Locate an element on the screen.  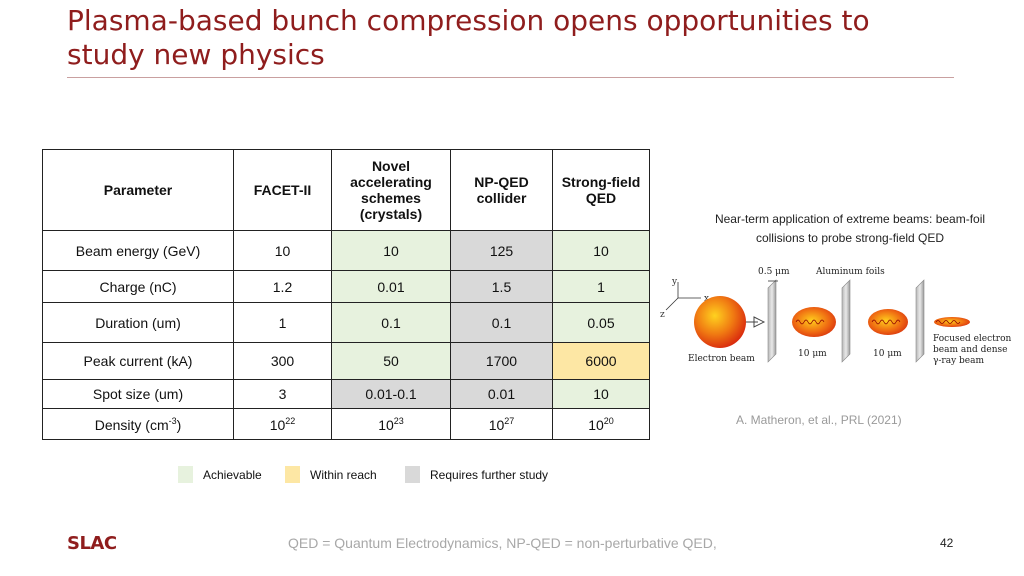
facet-value: 300 is located at coordinates (282, 361).